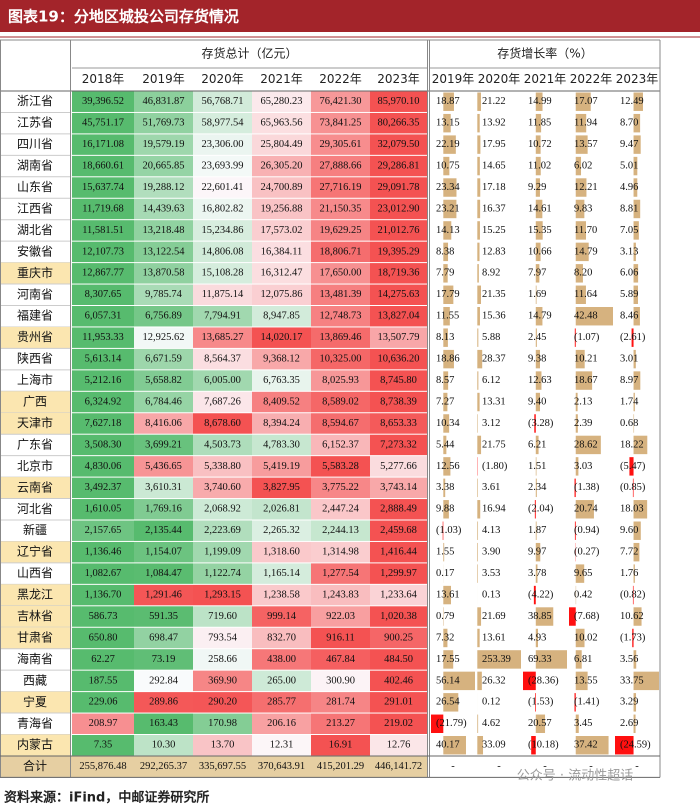 The image size is (700, 811). Describe the element at coordinates (545, 79) in the screenshot. I see `year-header: 2021年` at that location.